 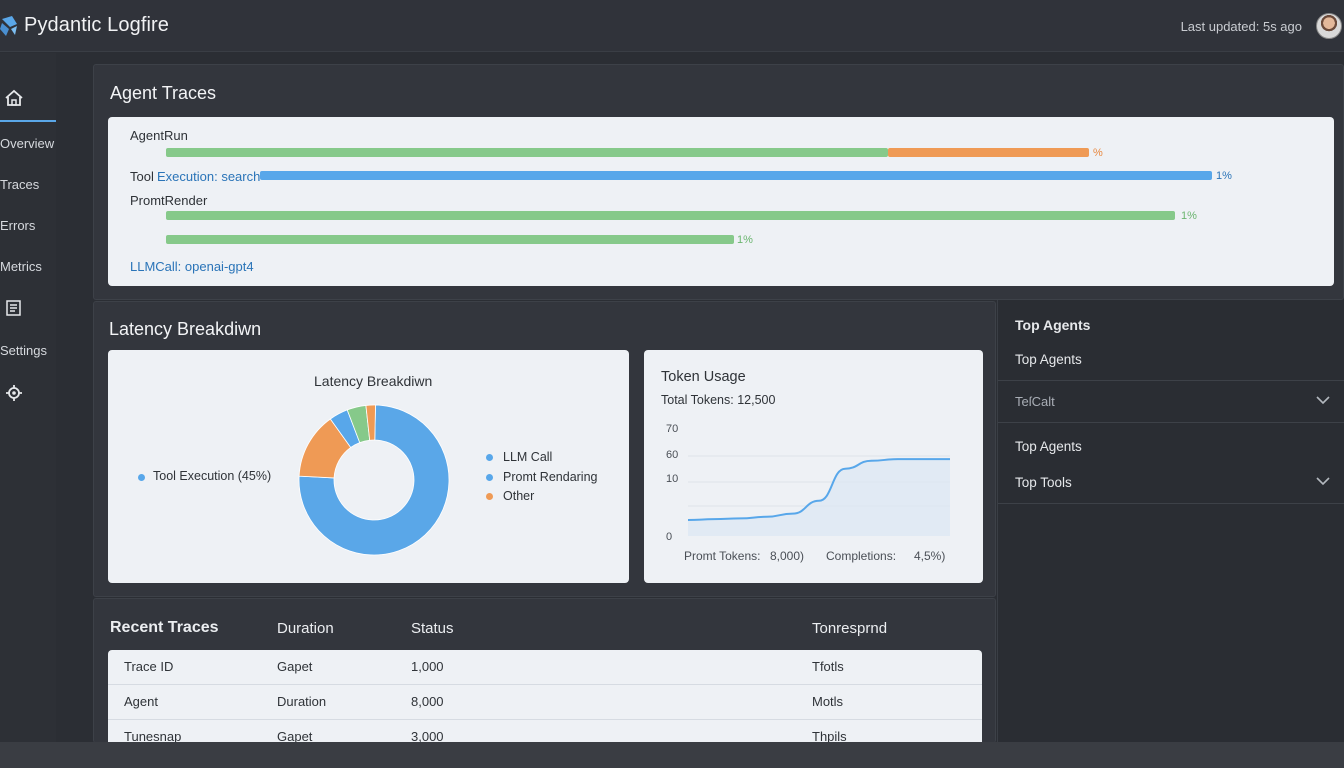 I want to click on table-cell: Tfotls, so click(x=828, y=666).